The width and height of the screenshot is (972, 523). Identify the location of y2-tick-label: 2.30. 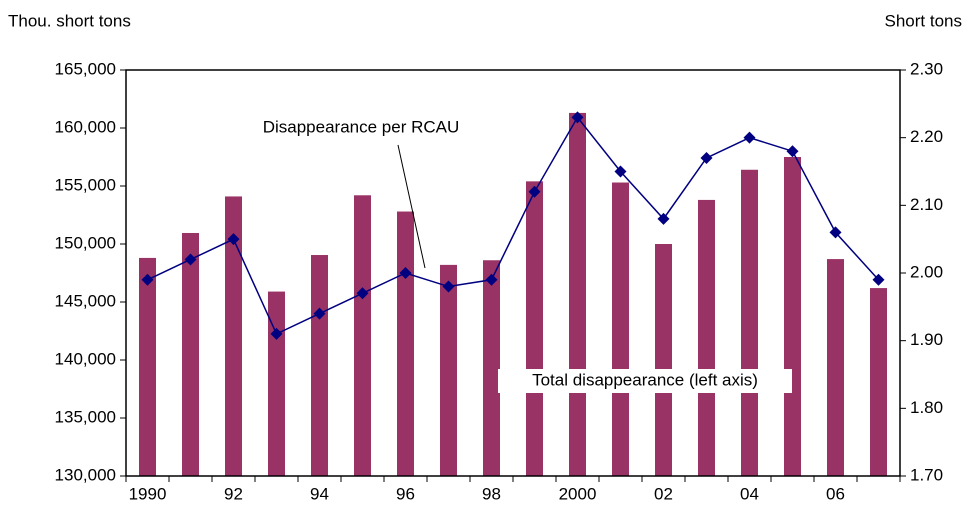
(926, 68).